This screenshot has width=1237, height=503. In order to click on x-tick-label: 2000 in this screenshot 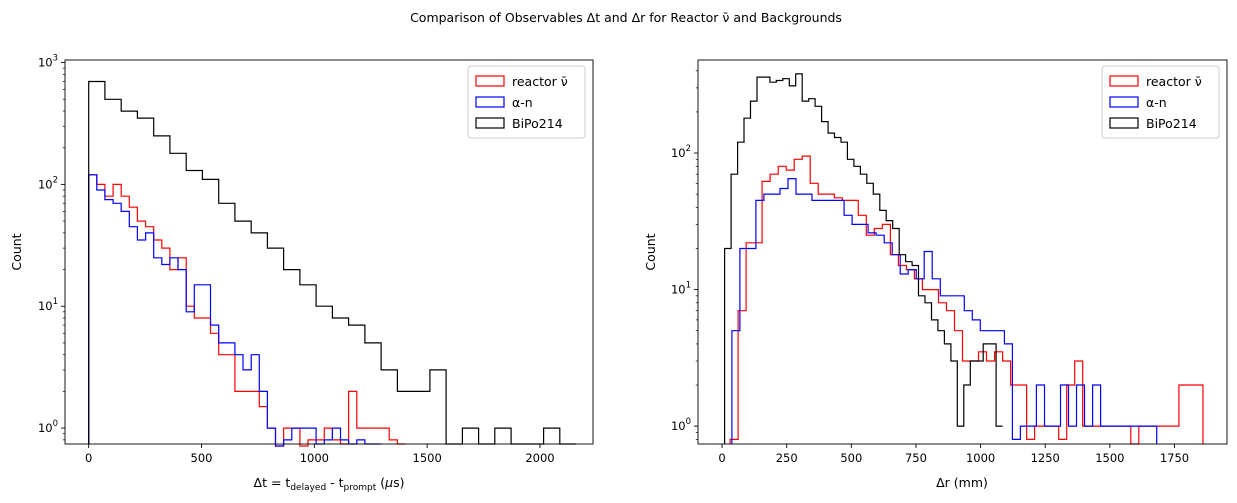, I will do `click(539, 458)`.